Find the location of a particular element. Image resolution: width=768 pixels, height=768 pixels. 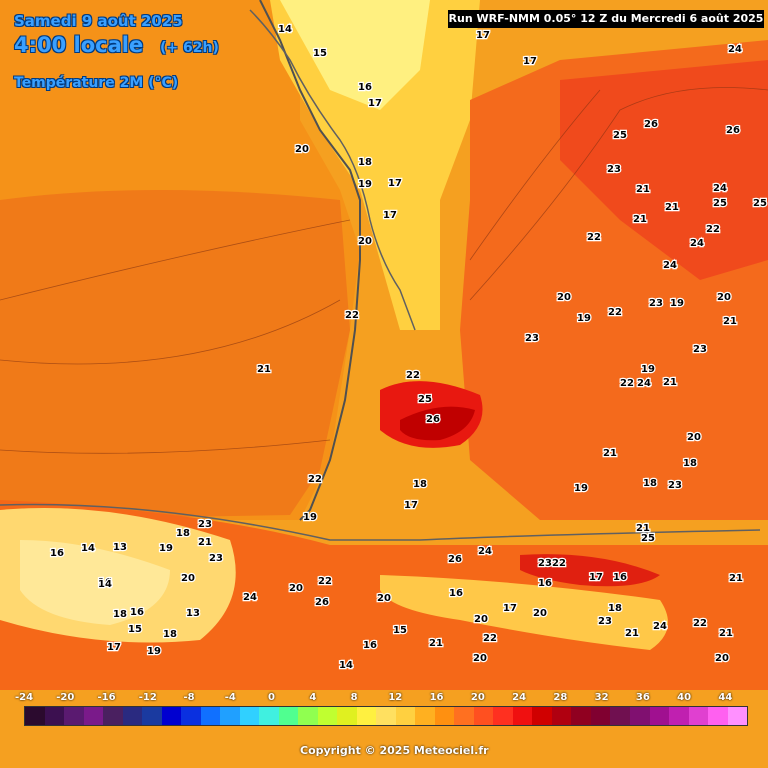

hot-spot-core is located at coordinates (437, 423).